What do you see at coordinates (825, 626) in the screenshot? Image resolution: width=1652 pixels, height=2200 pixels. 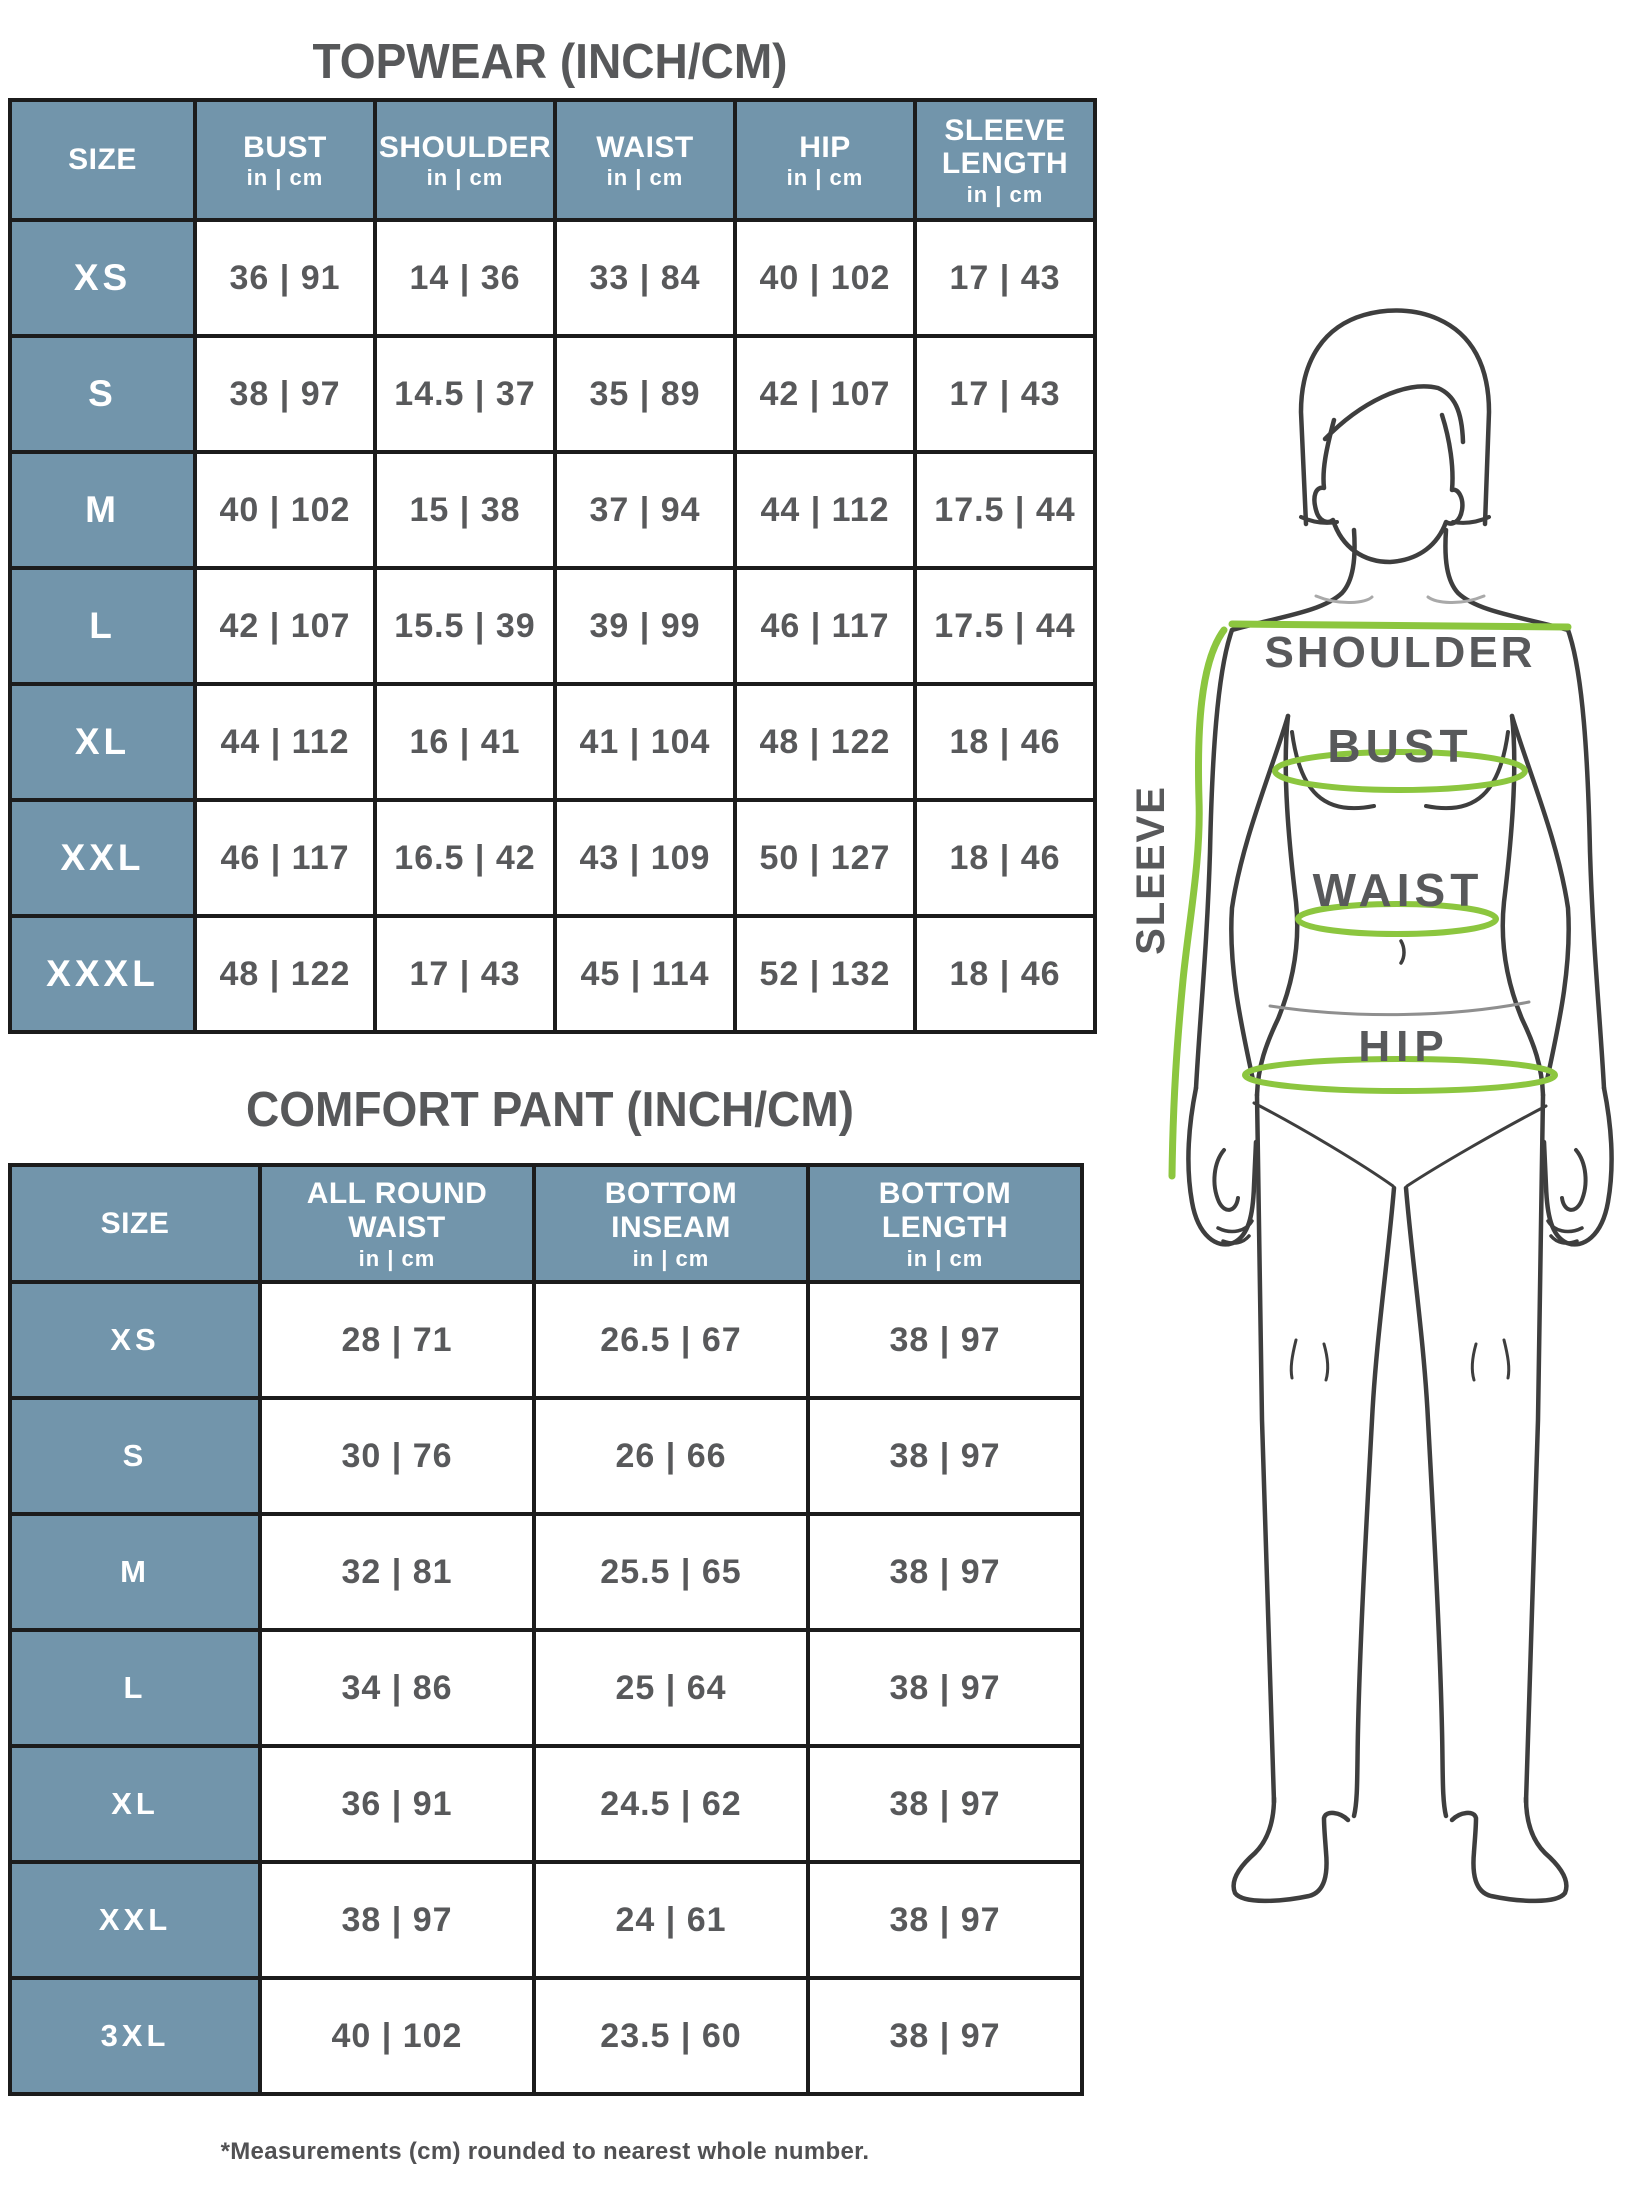 I see `hip-value: 46 | 117` at bounding box center [825, 626].